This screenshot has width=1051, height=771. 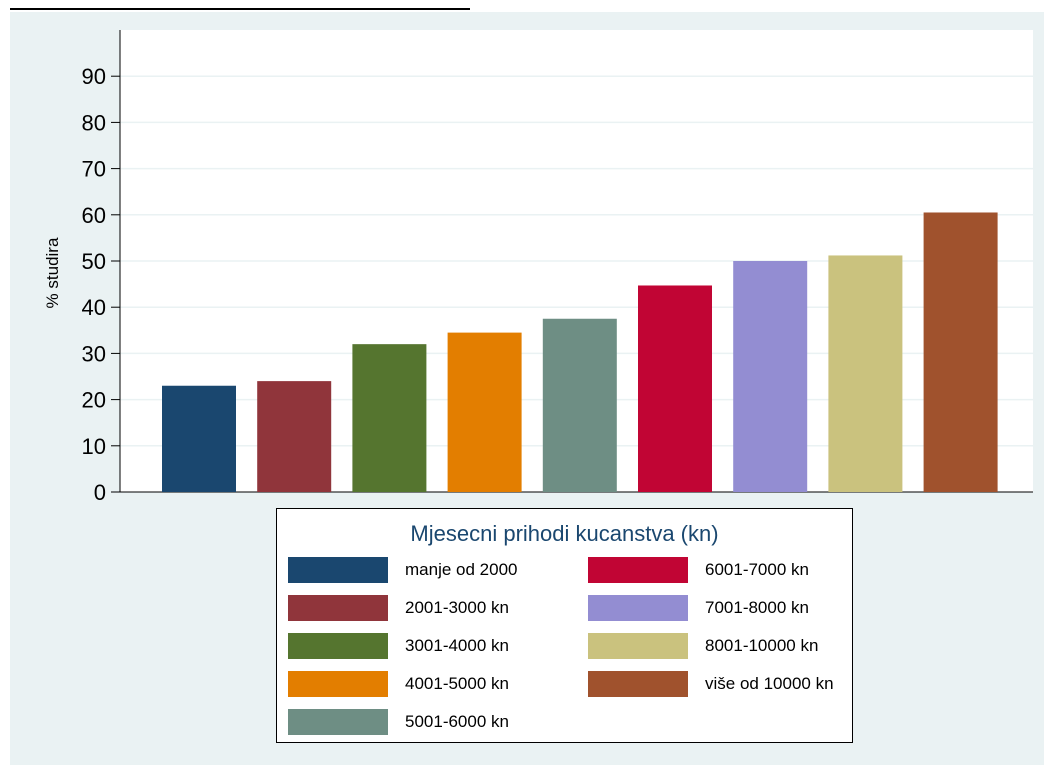 I want to click on legend-item: 5001-6000 kn, so click(x=398, y=722).